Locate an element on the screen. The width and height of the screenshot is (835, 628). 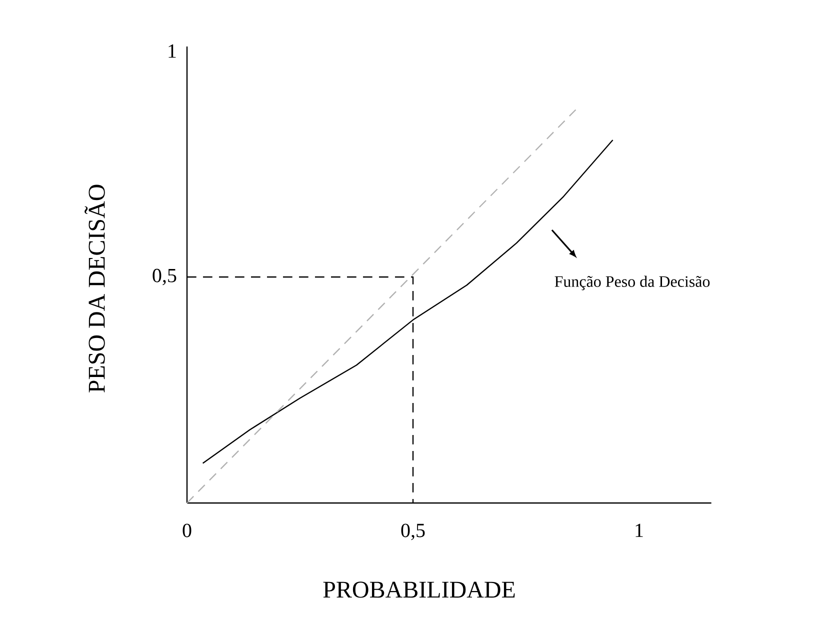
x-axis-title: PROBABILIDADE is located at coordinates (419, 590).